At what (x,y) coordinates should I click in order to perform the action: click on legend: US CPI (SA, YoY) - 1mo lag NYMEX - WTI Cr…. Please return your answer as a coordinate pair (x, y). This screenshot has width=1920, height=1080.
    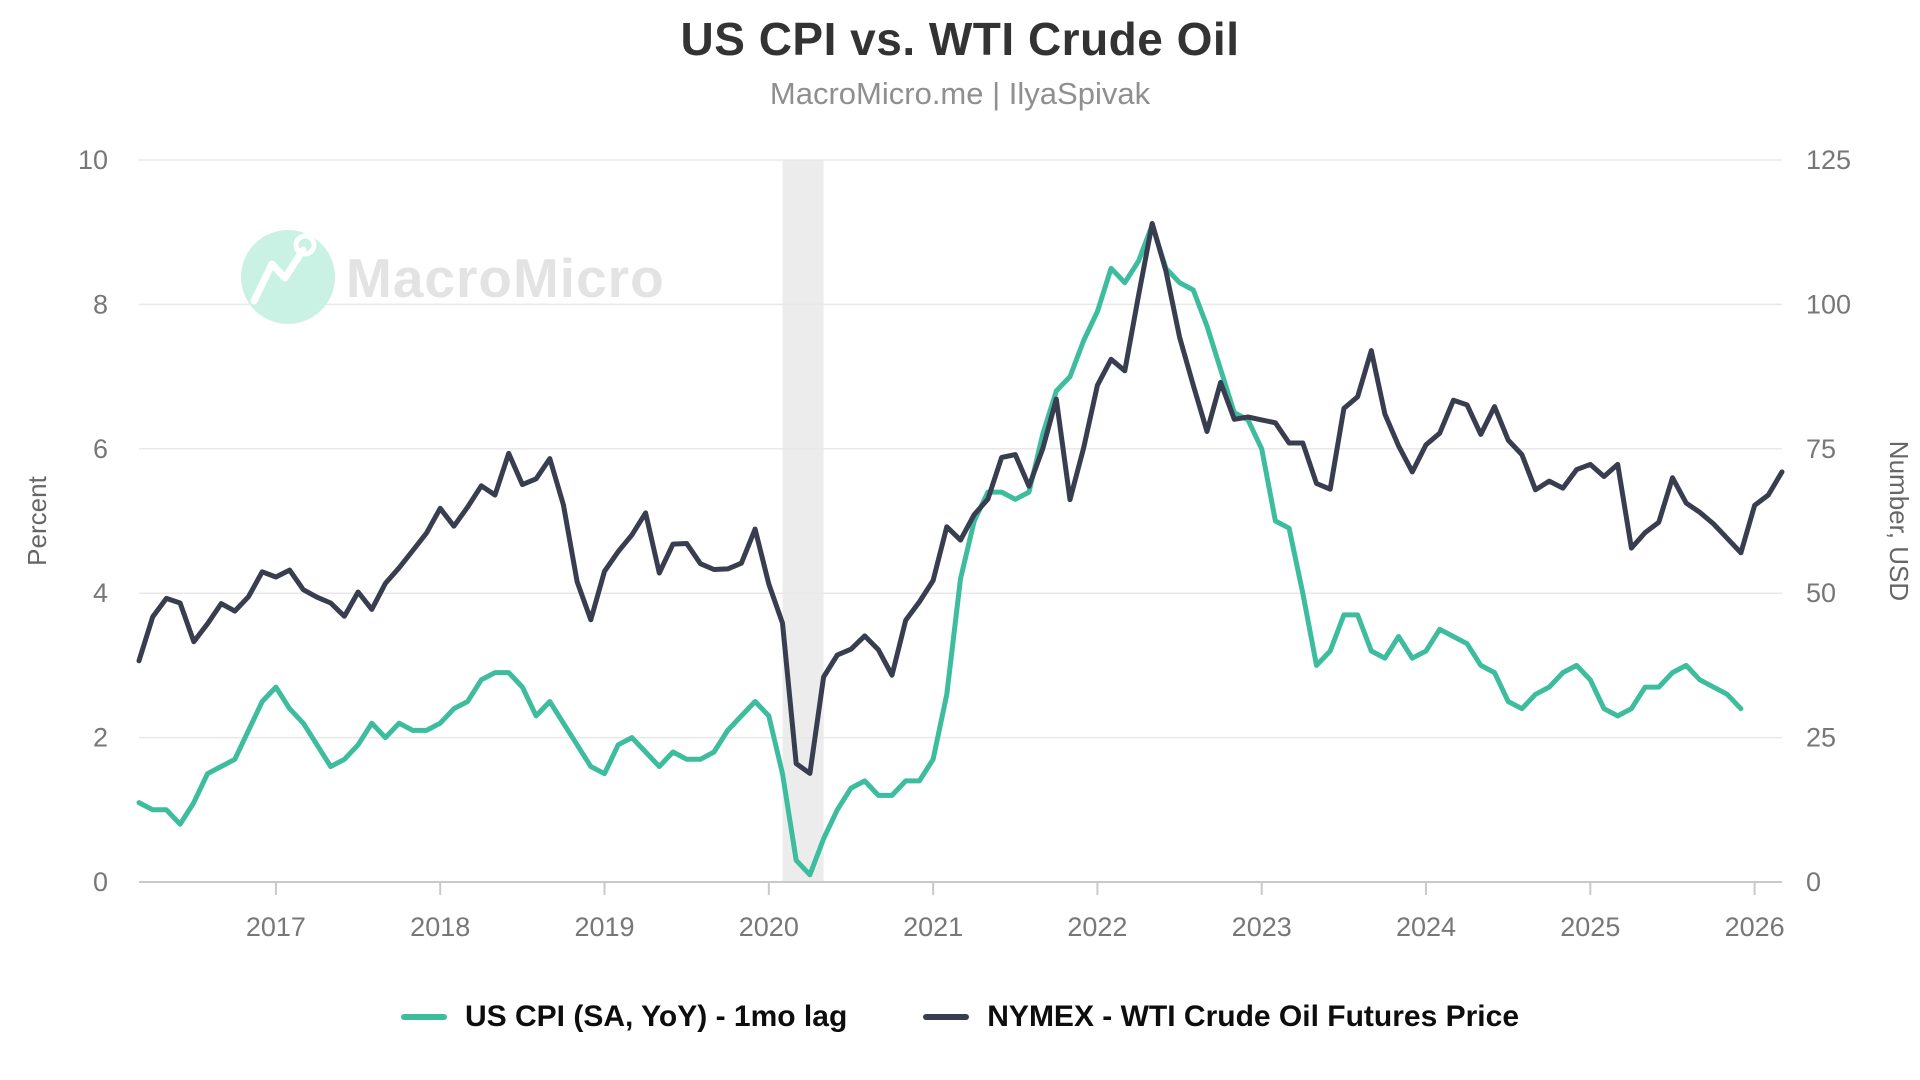
    Looking at the image, I should click on (960, 1017).